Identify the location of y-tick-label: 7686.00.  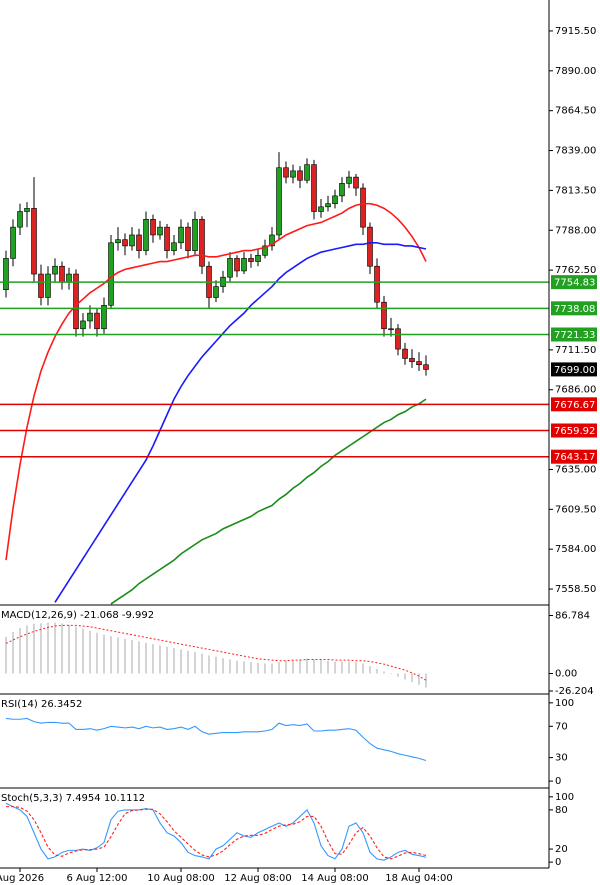
(575, 390).